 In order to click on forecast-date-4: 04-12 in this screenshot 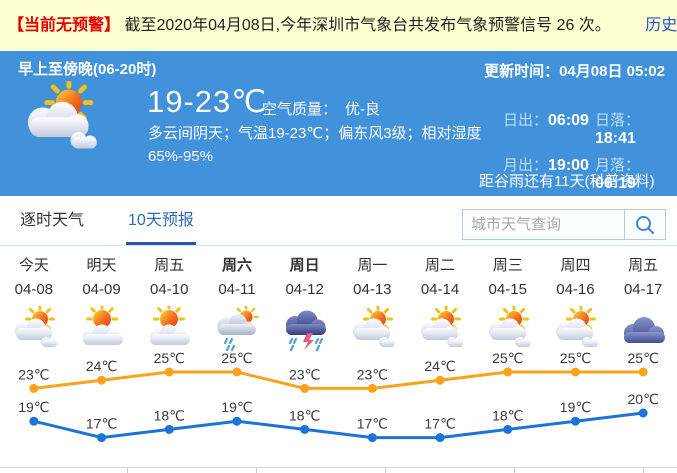, I will do `click(304, 289)`.